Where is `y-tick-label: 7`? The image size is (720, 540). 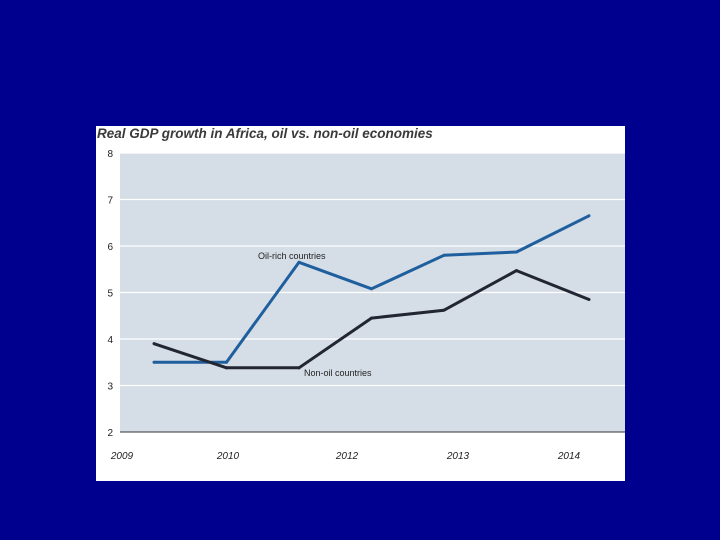 y-tick-label: 7 is located at coordinates (110, 201).